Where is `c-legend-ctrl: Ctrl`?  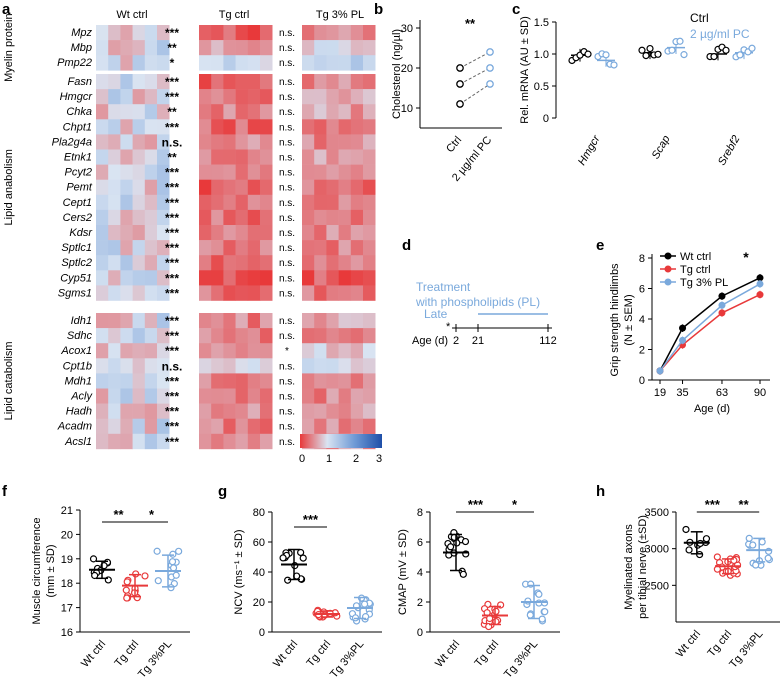 c-legend-ctrl: Ctrl is located at coordinates (699, 18).